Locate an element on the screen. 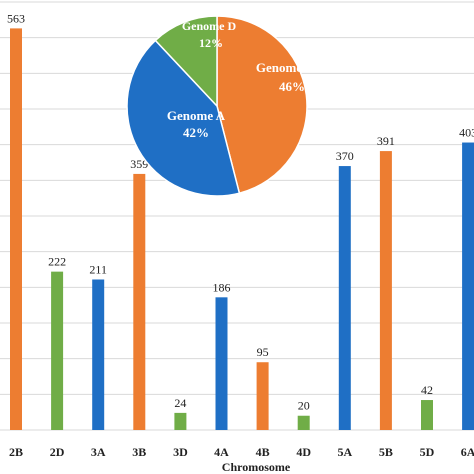 The height and width of the screenshot is (474, 474). pie-slice-name: Genome B is located at coordinates (285, 67).